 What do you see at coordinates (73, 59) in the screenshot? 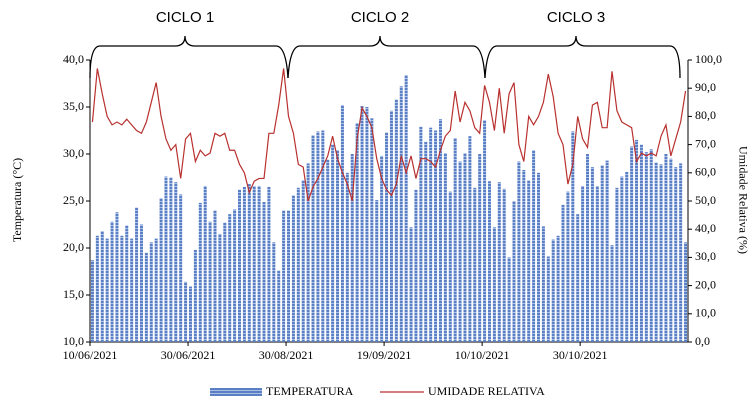
I see `y-tick-label: 40,0` at bounding box center [73, 59].